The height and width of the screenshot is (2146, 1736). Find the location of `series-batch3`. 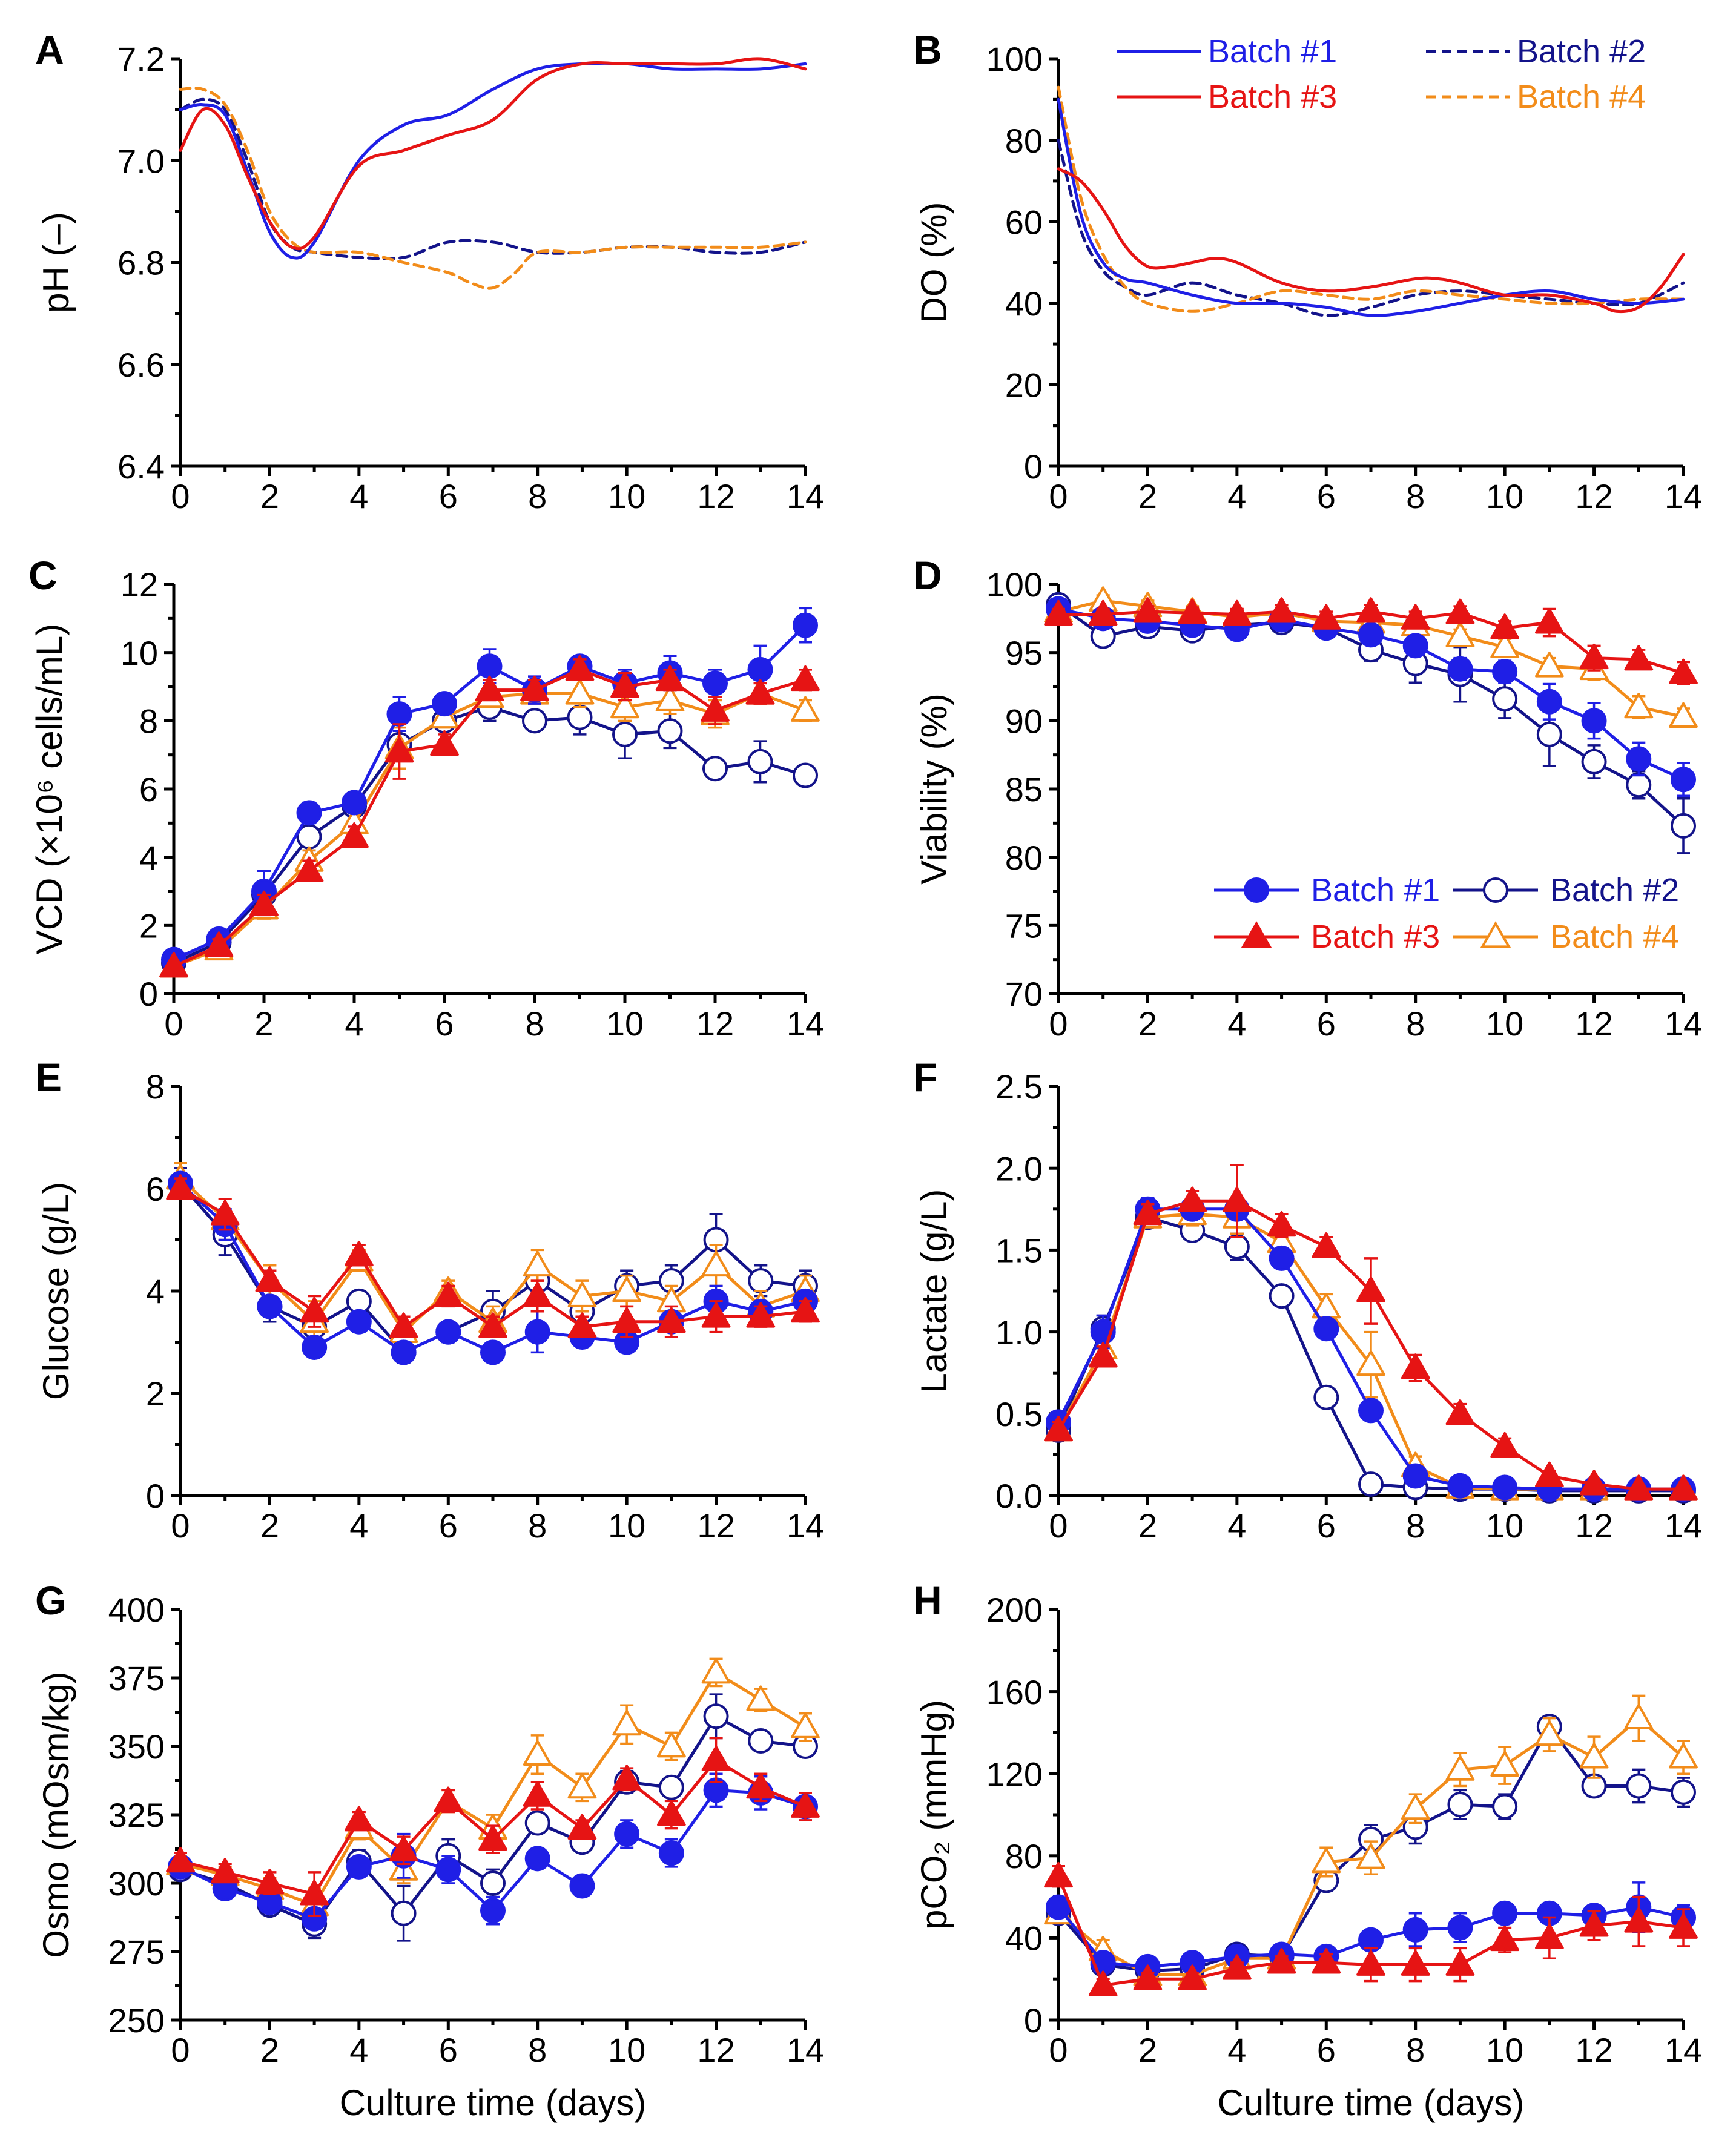

series-batch3 is located at coordinates (493, 154).